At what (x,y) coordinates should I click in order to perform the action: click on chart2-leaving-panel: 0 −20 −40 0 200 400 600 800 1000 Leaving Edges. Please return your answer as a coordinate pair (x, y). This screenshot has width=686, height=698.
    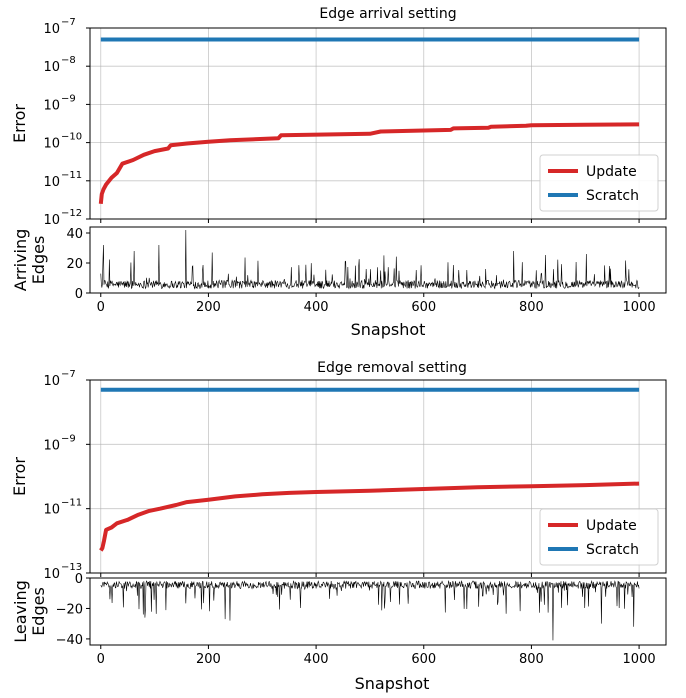
    Looking at the image, I should click on (339, 619).